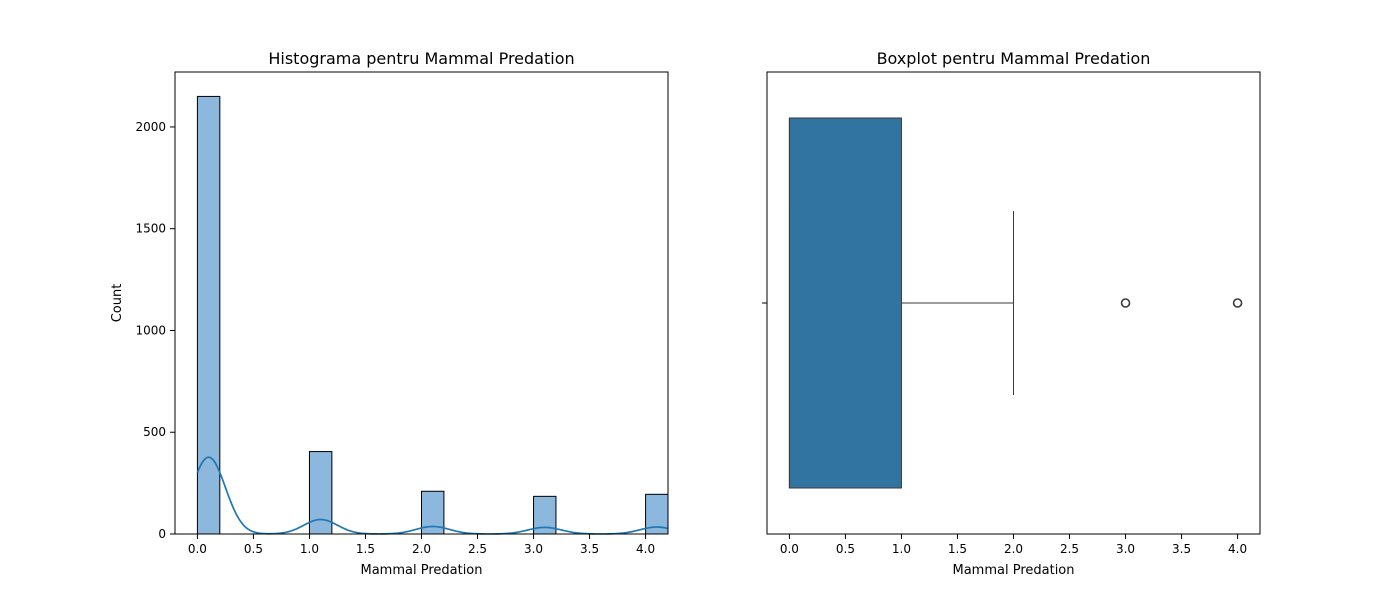  I want to click on histogram-y-tick-label: 1500, so click(150, 229).